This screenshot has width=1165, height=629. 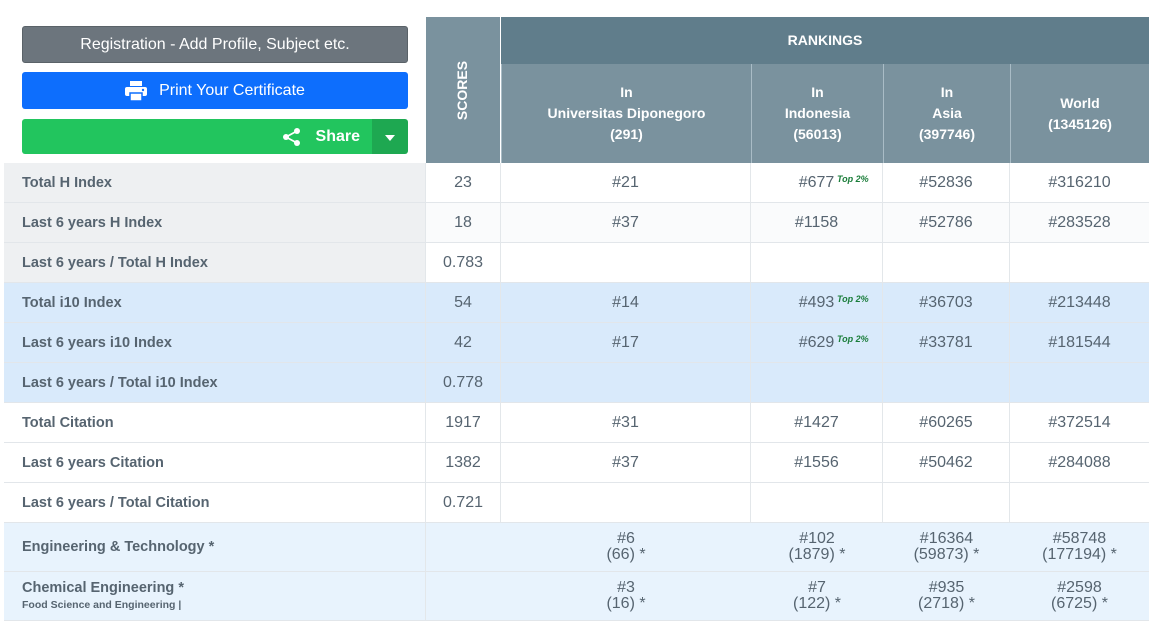 I want to click on row-label: Last 6 years H Index, so click(x=215, y=222).